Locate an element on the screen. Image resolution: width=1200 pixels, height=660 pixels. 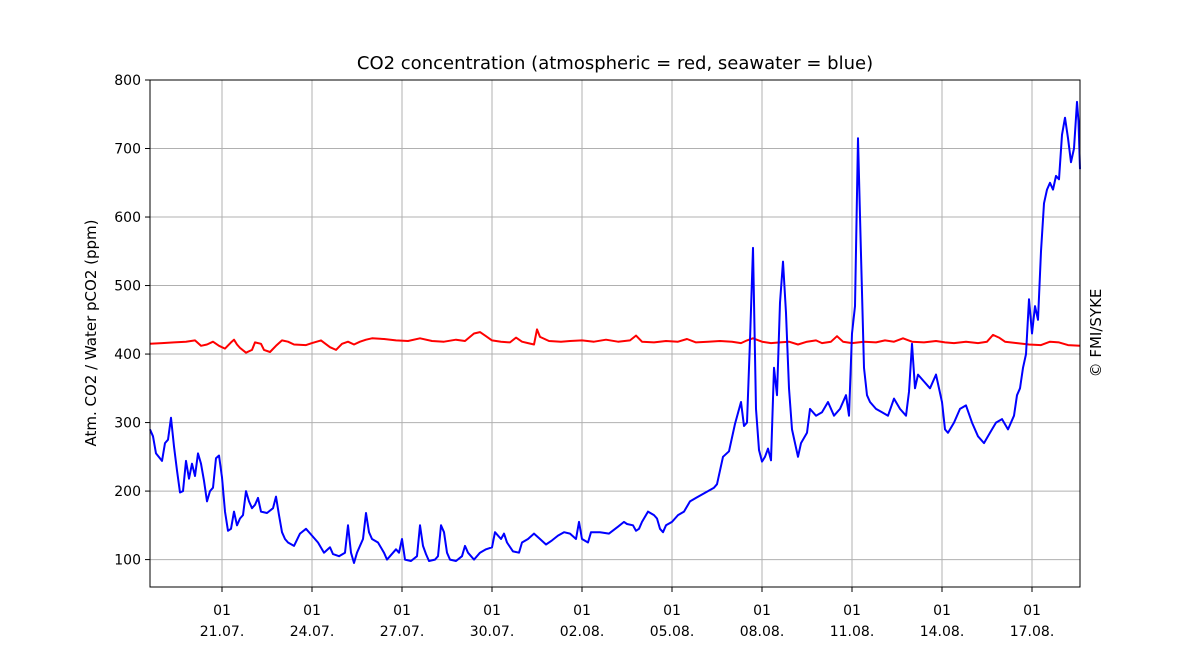
y-axis-label: Atm. CO2 / Water pCO2 (ppm) is located at coordinates (91, 332).